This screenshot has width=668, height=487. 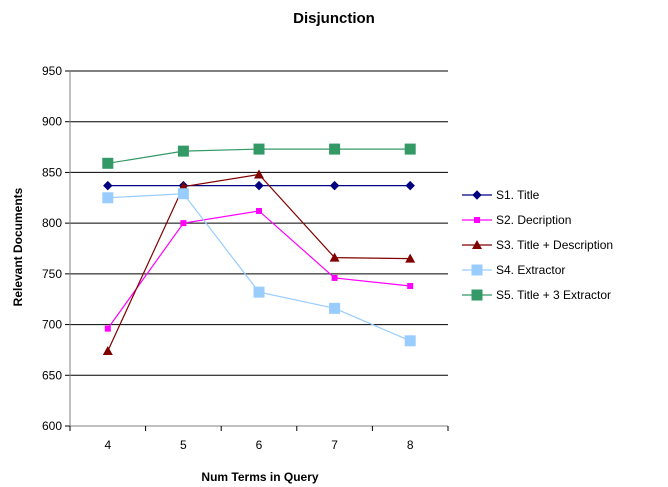 I want to click on legend-item: S3. Title + Description, so click(x=537, y=245).